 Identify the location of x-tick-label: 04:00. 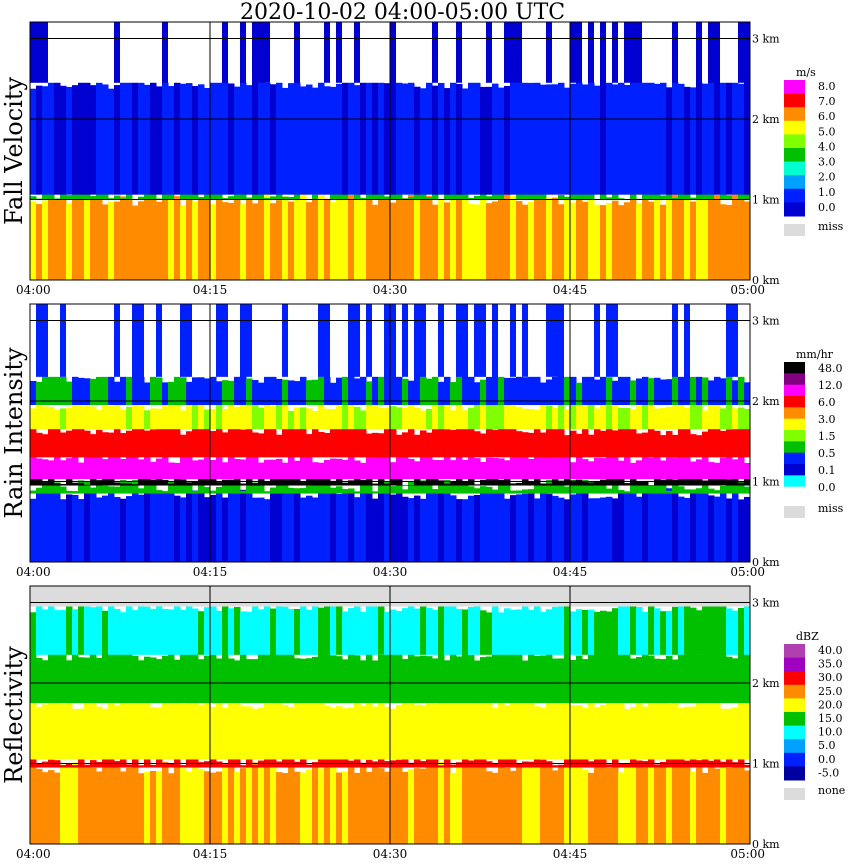
(33, 854).